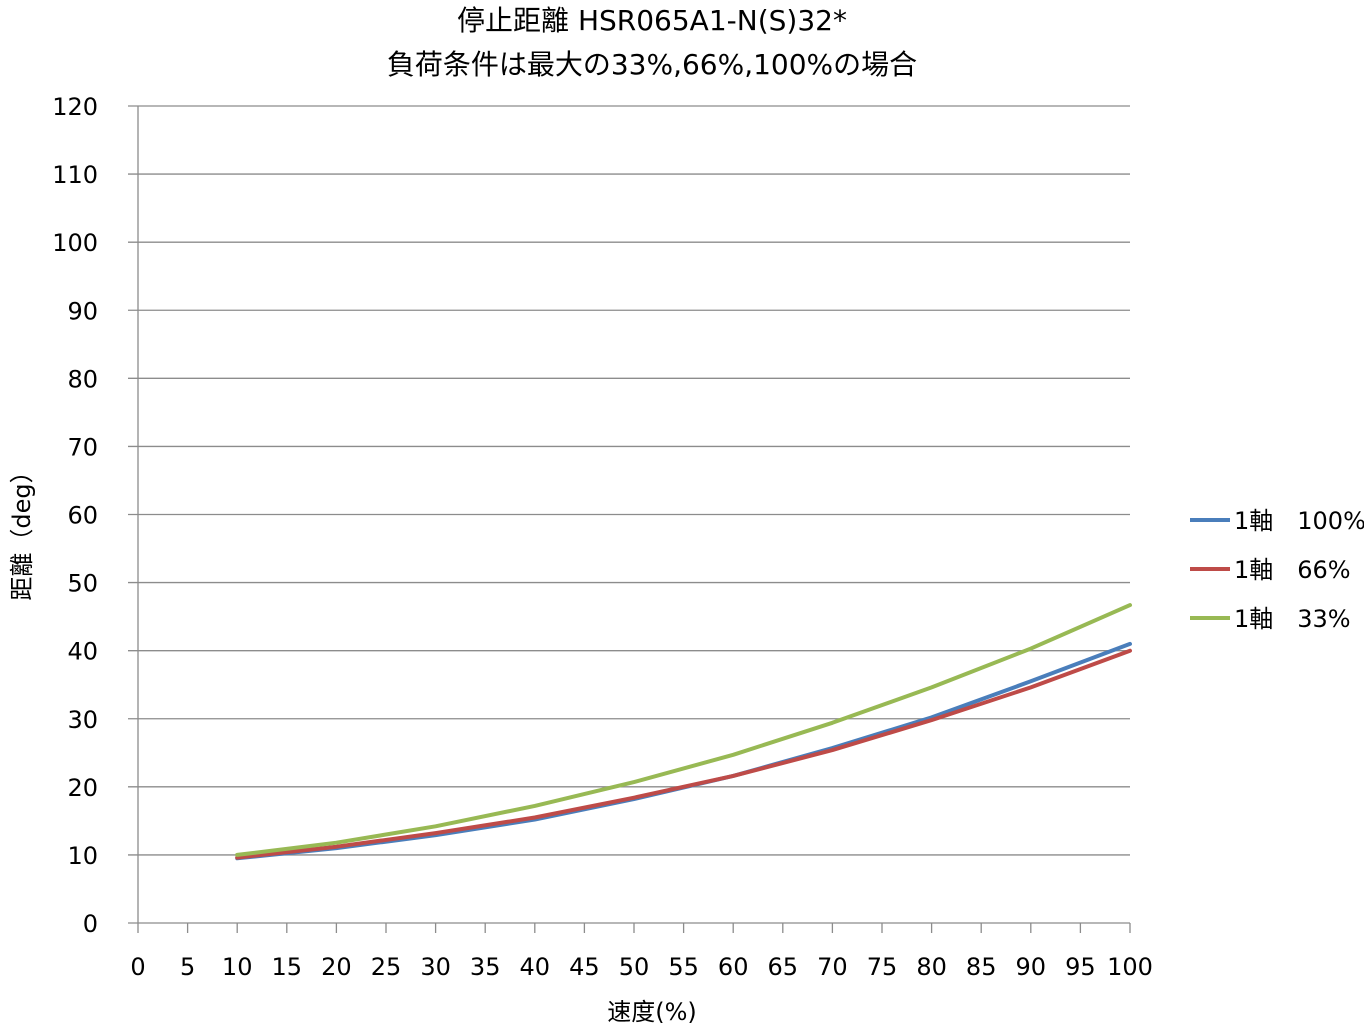 Image resolution: width=1364 pixels, height=1028 pixels. I want to click on y-tick-label: 80, so click(82, 379).